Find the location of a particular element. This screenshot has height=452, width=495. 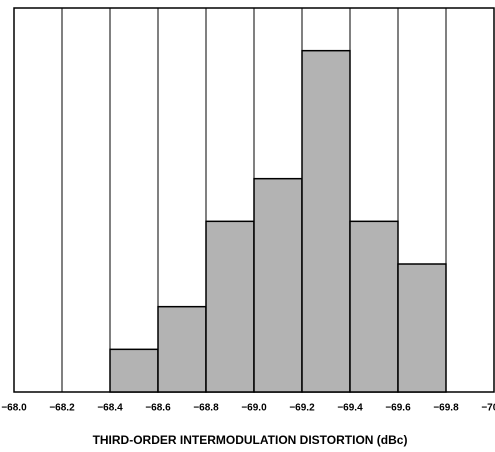

x-tick-label: −68.2 is located at coordinates (62, 408).